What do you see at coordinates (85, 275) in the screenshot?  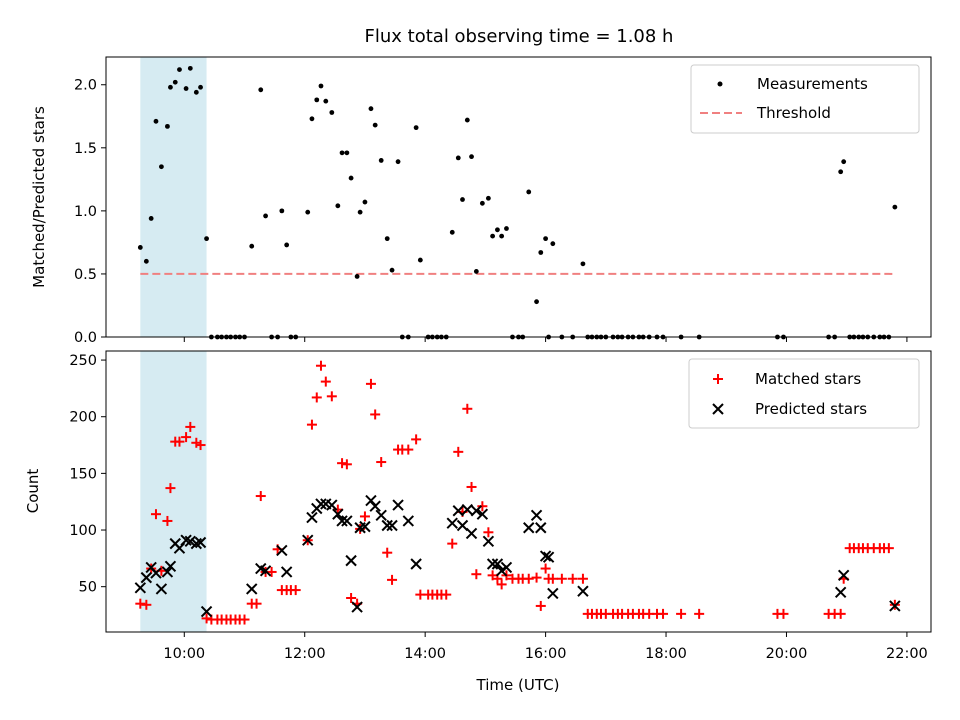 I see `y-tick-label: 0.5` at bounding box center [85, 275].